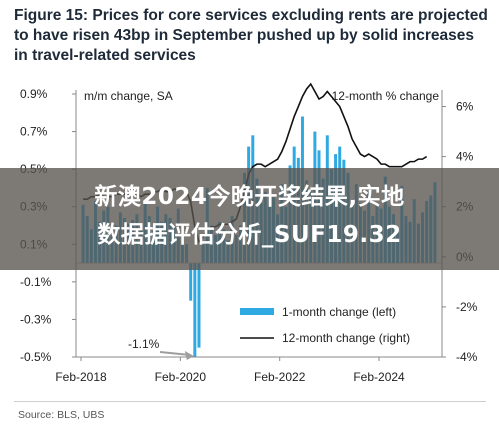 The width and height of the screenshot is (499, 436). I want to click on watermark-line-2: 数据据评估分析_SUF19.32, so click(249, 235).